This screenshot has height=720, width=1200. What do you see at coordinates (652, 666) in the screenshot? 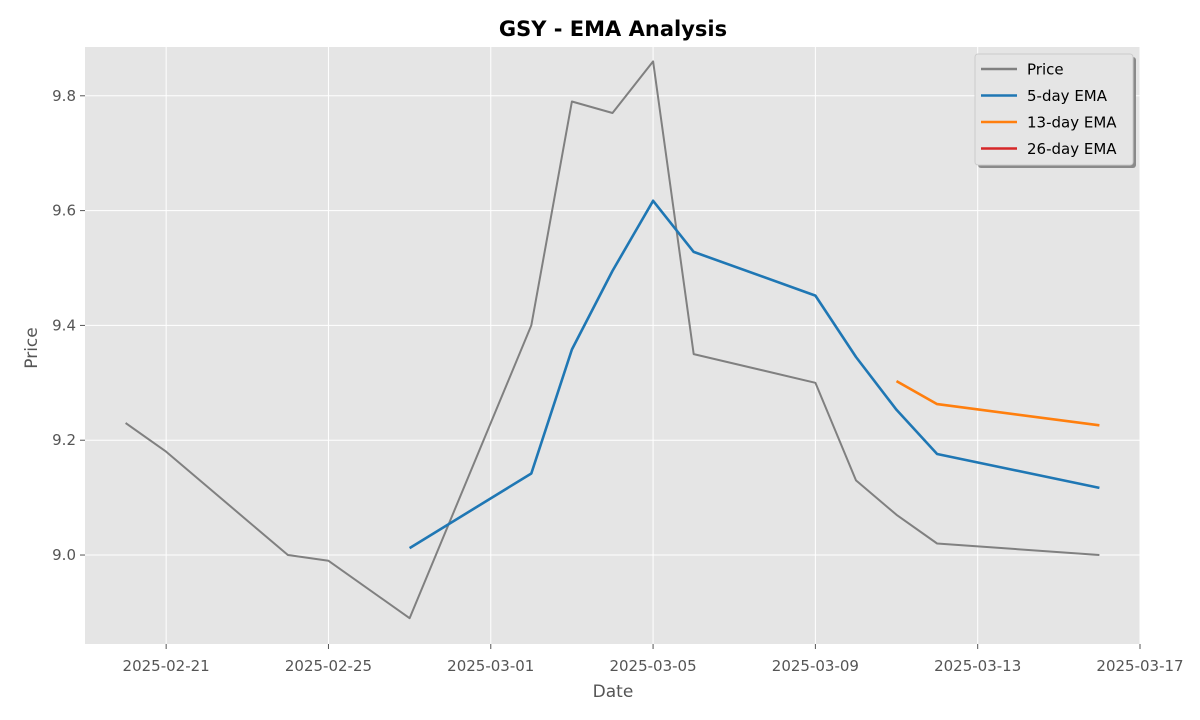
I see `x-tick-label: 2025-03-05` at bounding box center [652, 666].